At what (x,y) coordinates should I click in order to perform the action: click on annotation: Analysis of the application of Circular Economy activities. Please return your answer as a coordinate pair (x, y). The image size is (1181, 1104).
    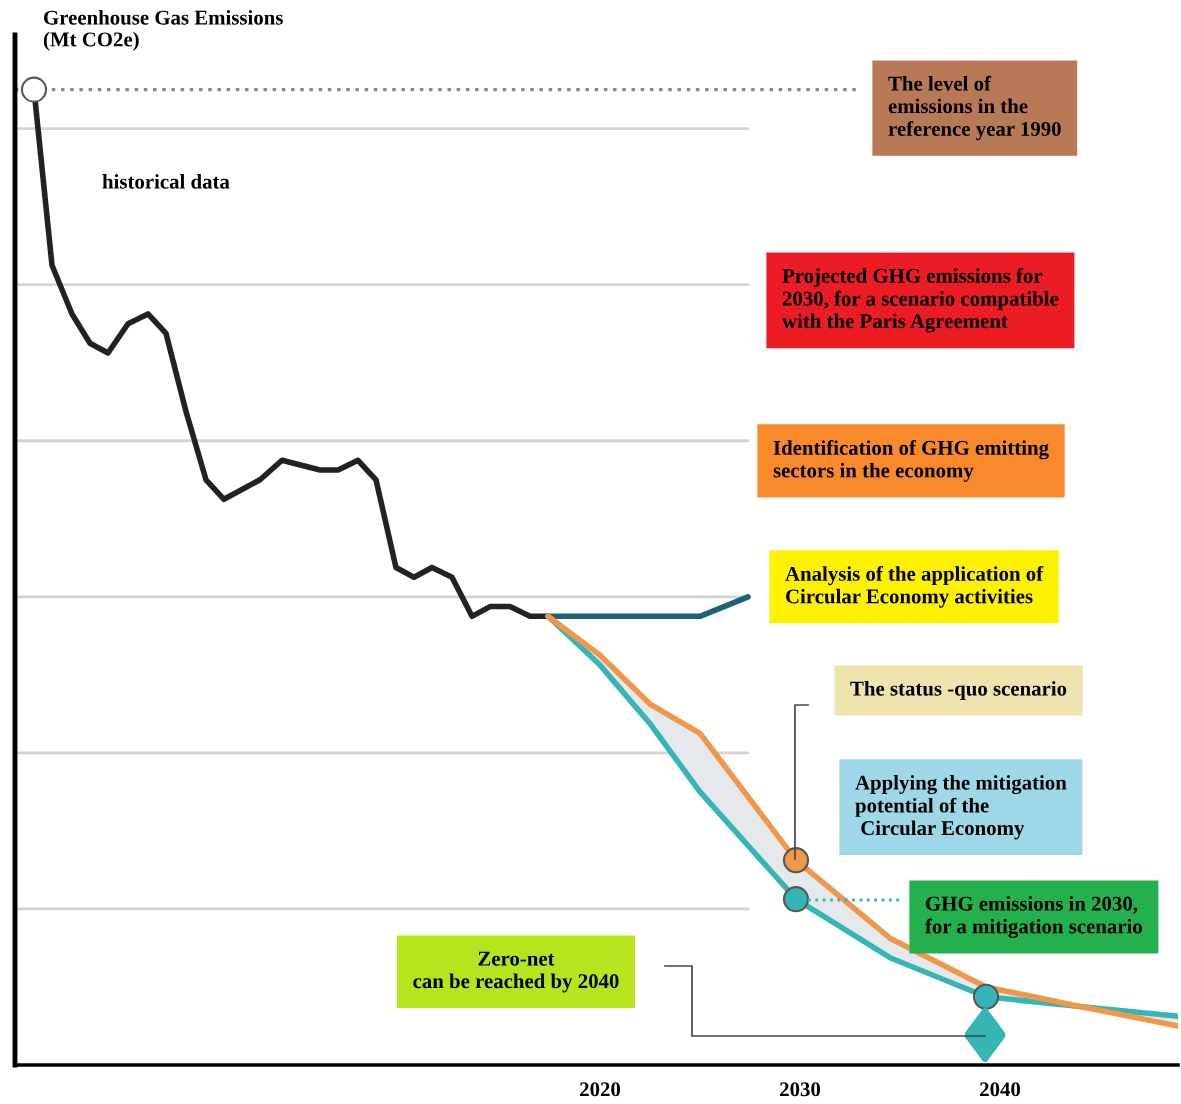
    Looking at the image, I should click on (914, 587).